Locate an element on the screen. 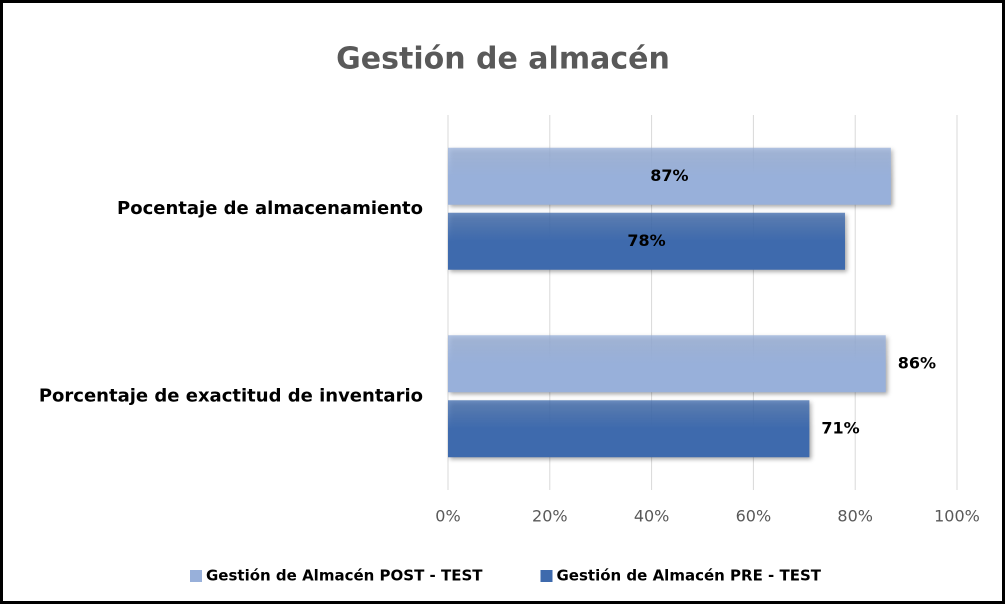  y-tick-label: Porcentaje de exactitud de inventario is located at coordinates (231, 395).